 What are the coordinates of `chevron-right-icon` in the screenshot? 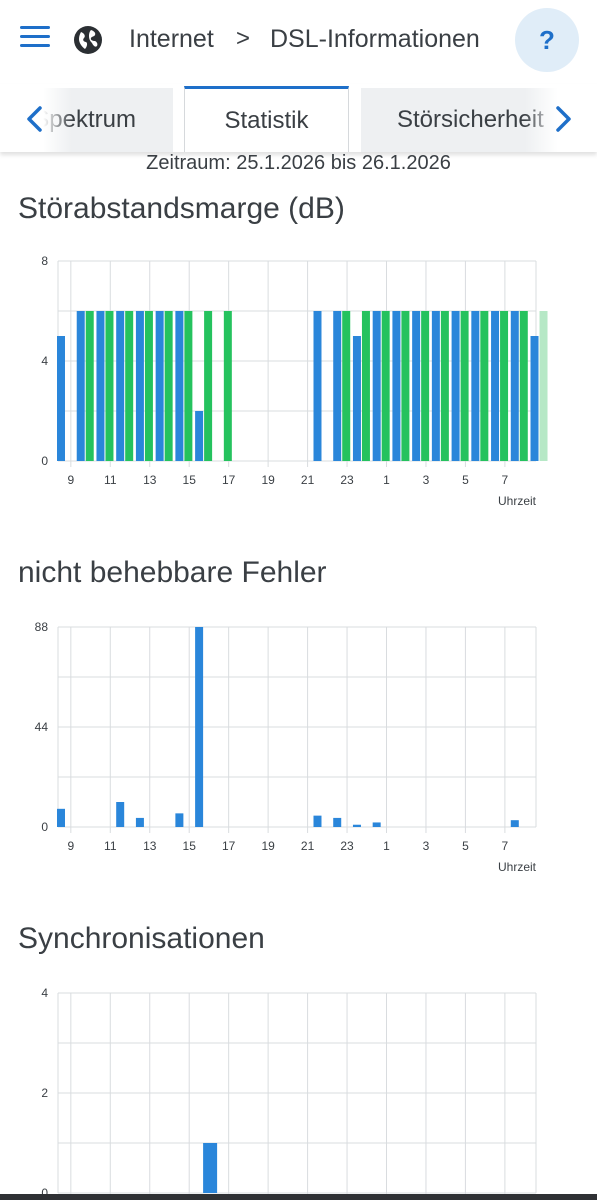 It's located at (563, 119).